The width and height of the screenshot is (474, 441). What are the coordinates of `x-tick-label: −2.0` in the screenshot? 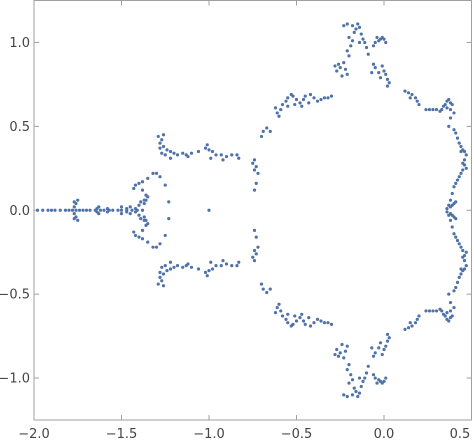 It's located at (34, 434).